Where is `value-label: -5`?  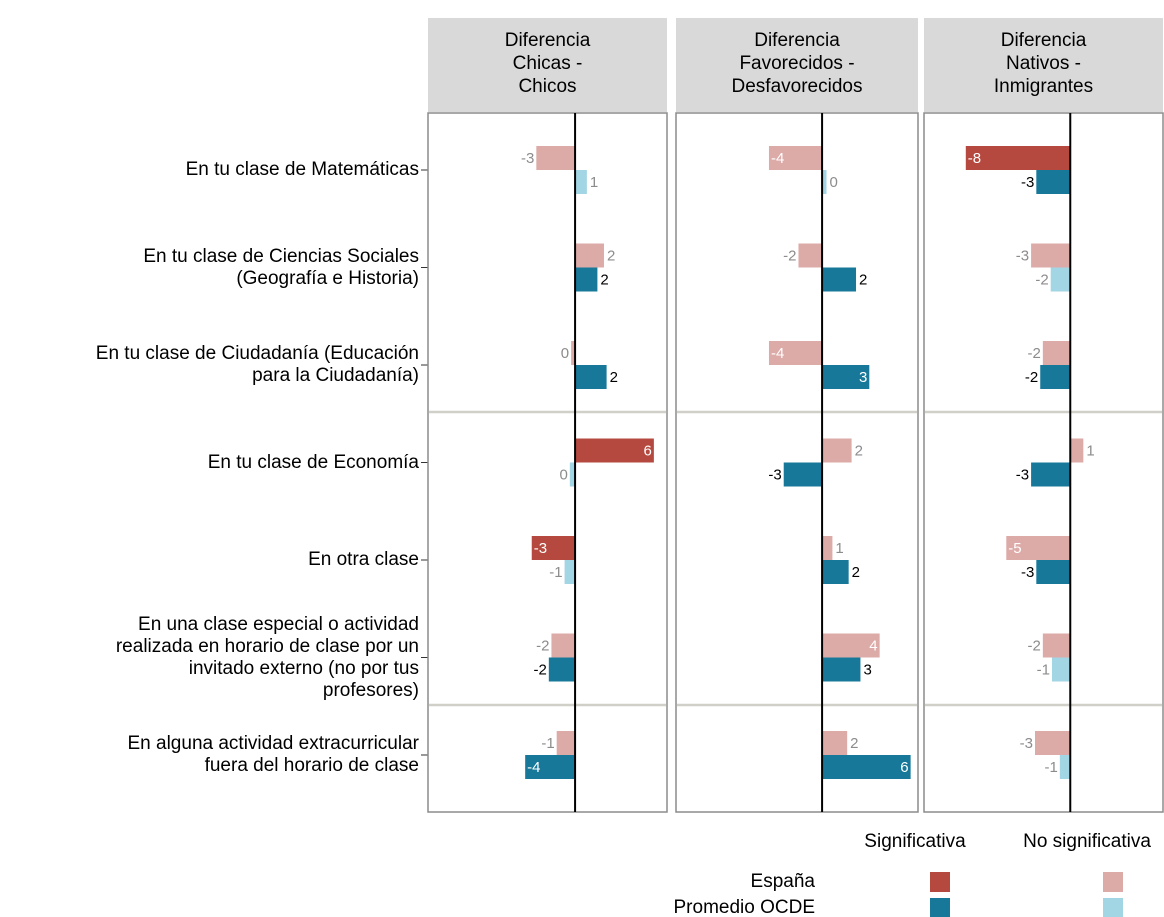
value-label: -5 is located at coordinates (1014, 548).